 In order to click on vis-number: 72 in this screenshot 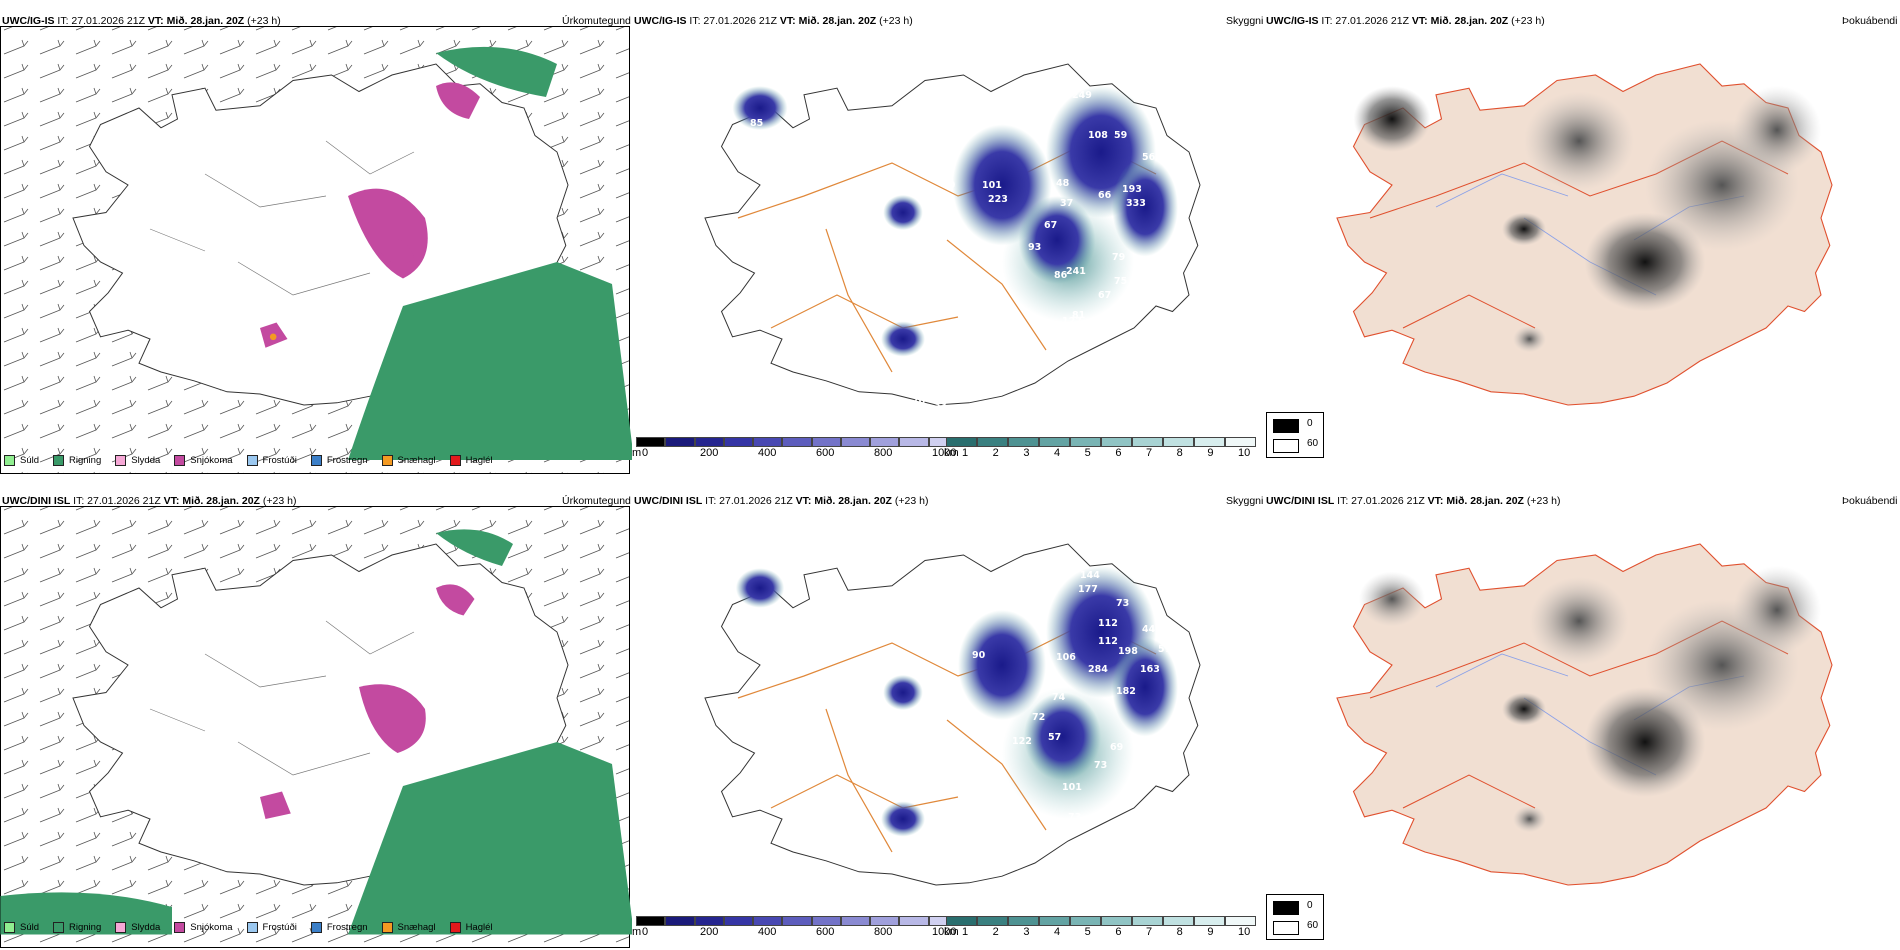, I will do `click(1038, 717)`.